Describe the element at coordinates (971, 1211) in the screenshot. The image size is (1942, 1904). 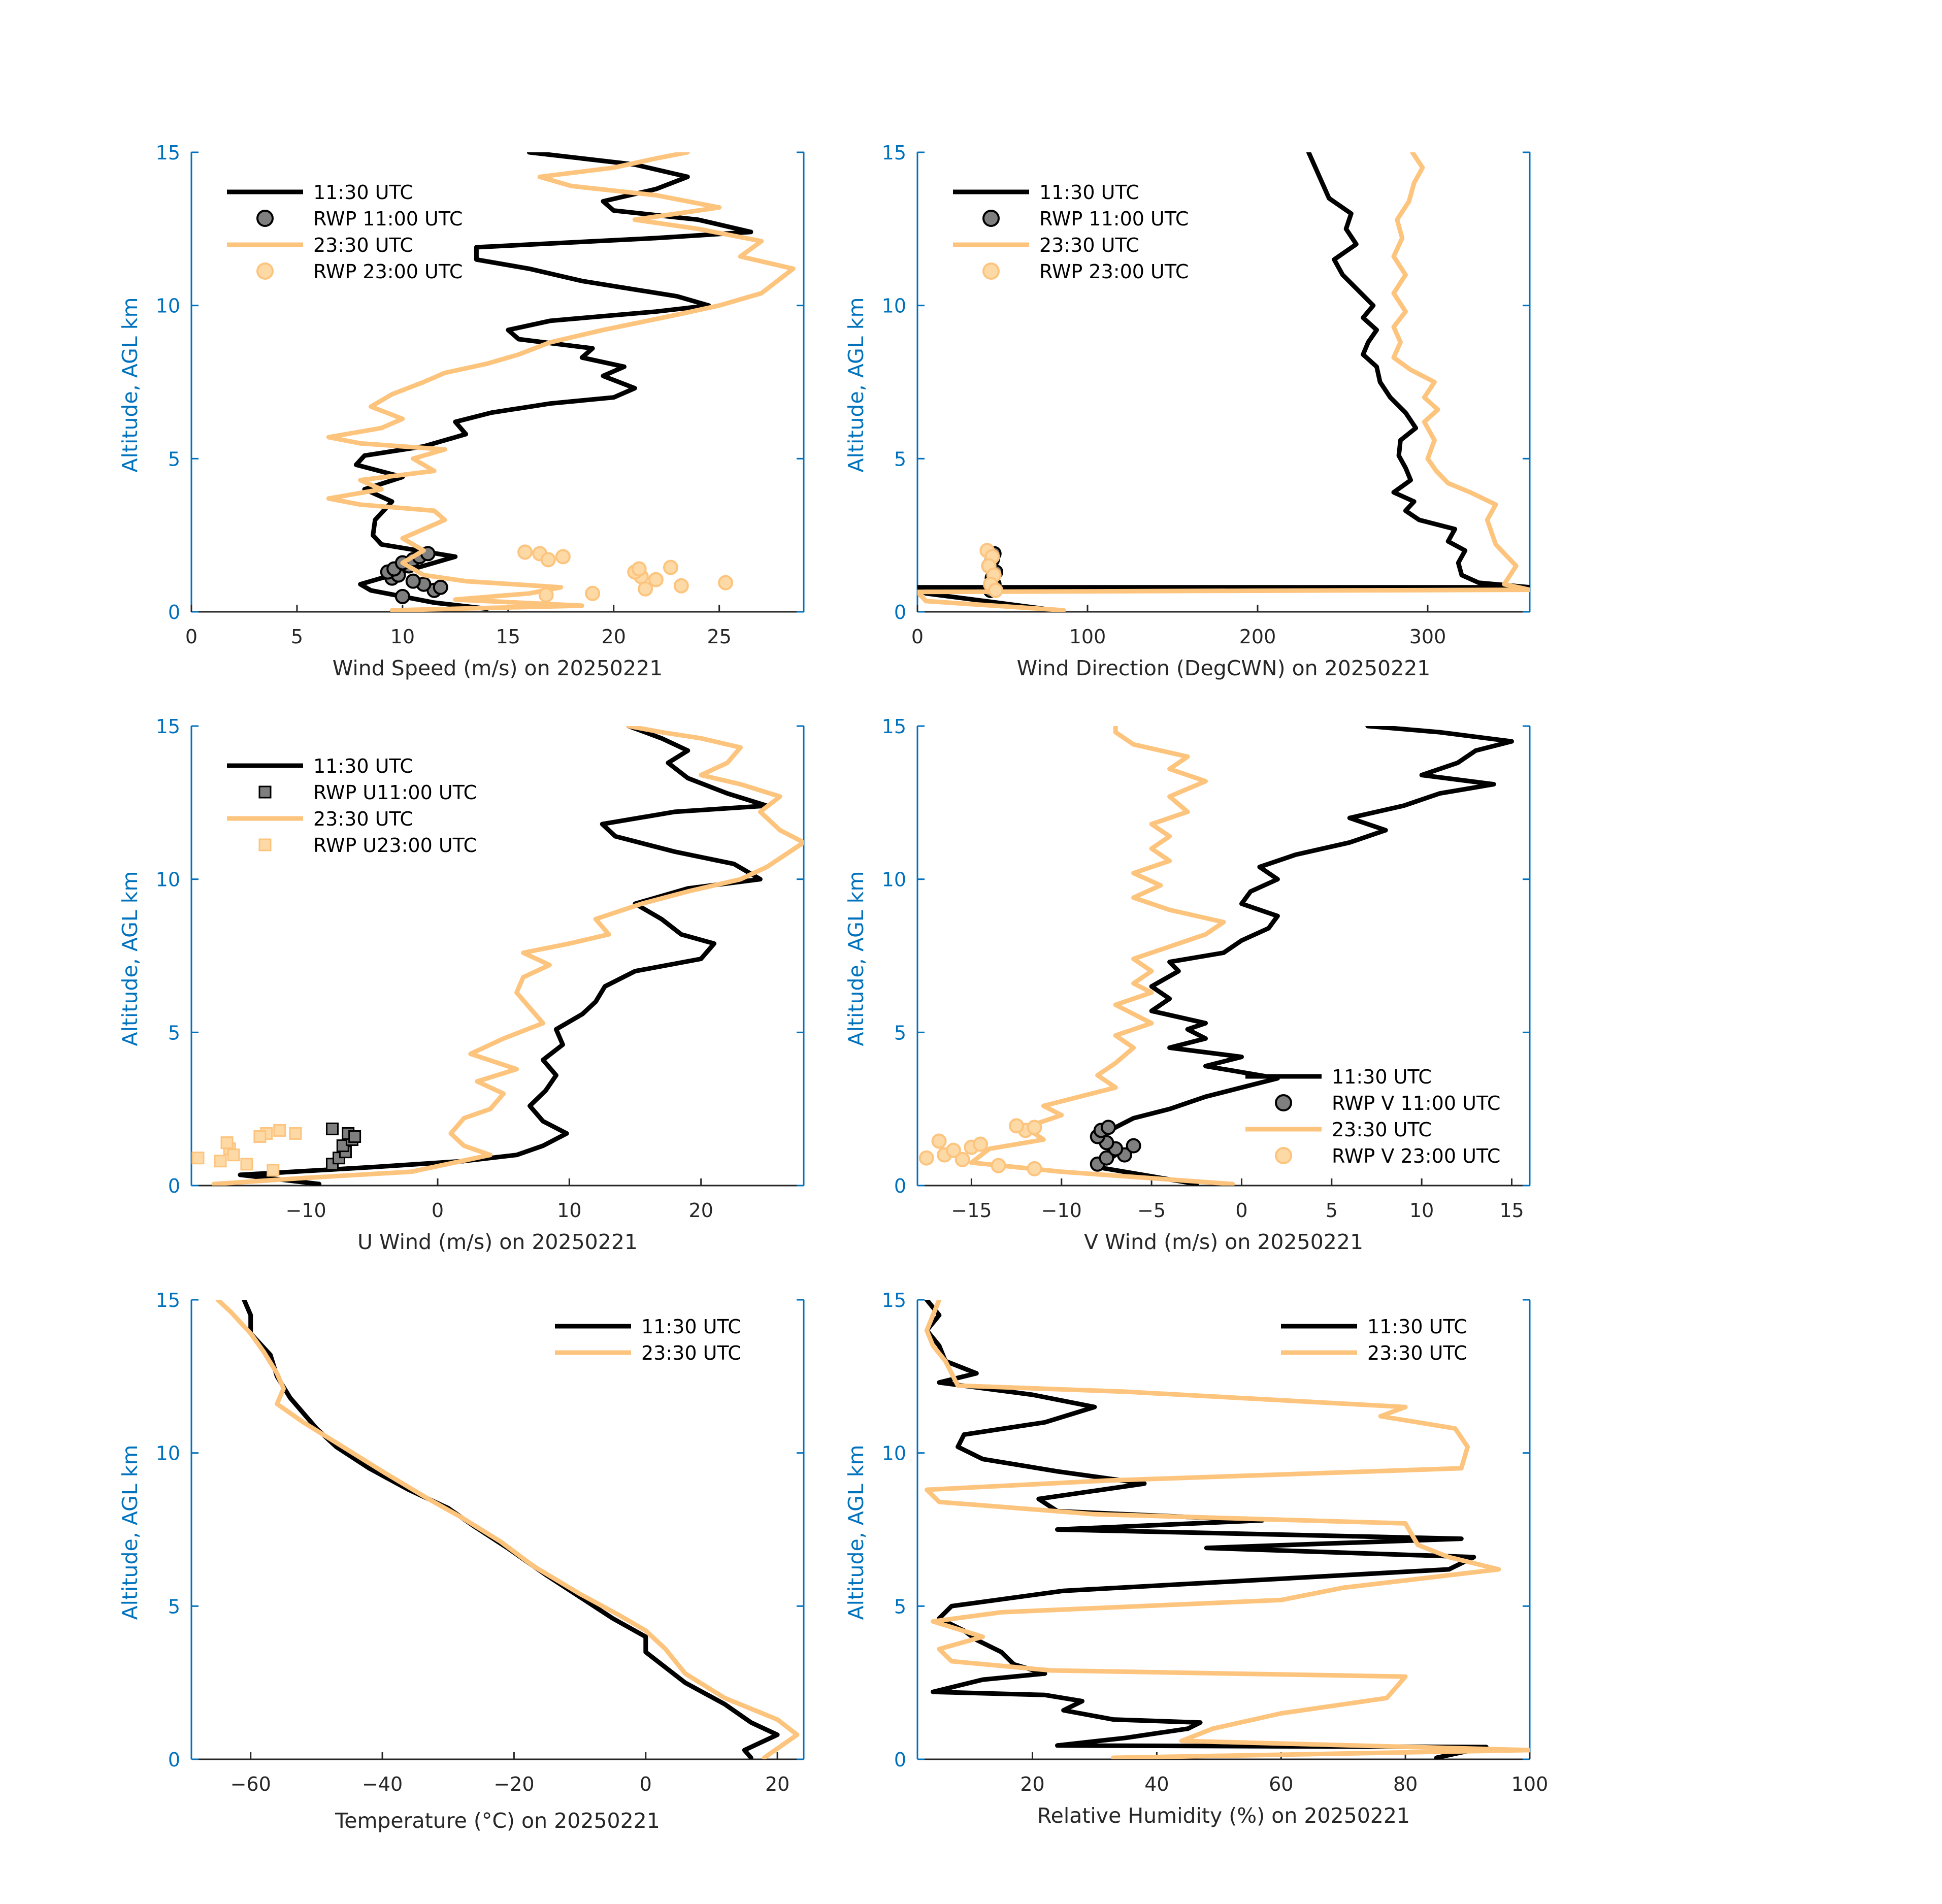
I see `x-tick-label: −15` at that location.